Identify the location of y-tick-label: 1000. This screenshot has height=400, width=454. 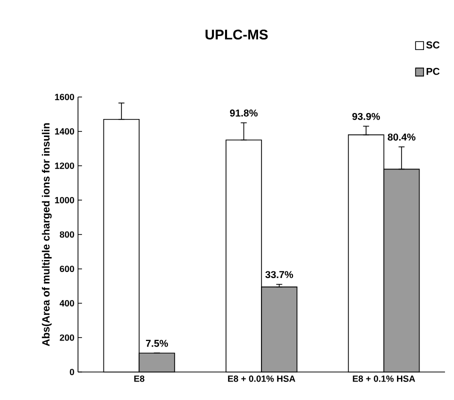
(64, 200).